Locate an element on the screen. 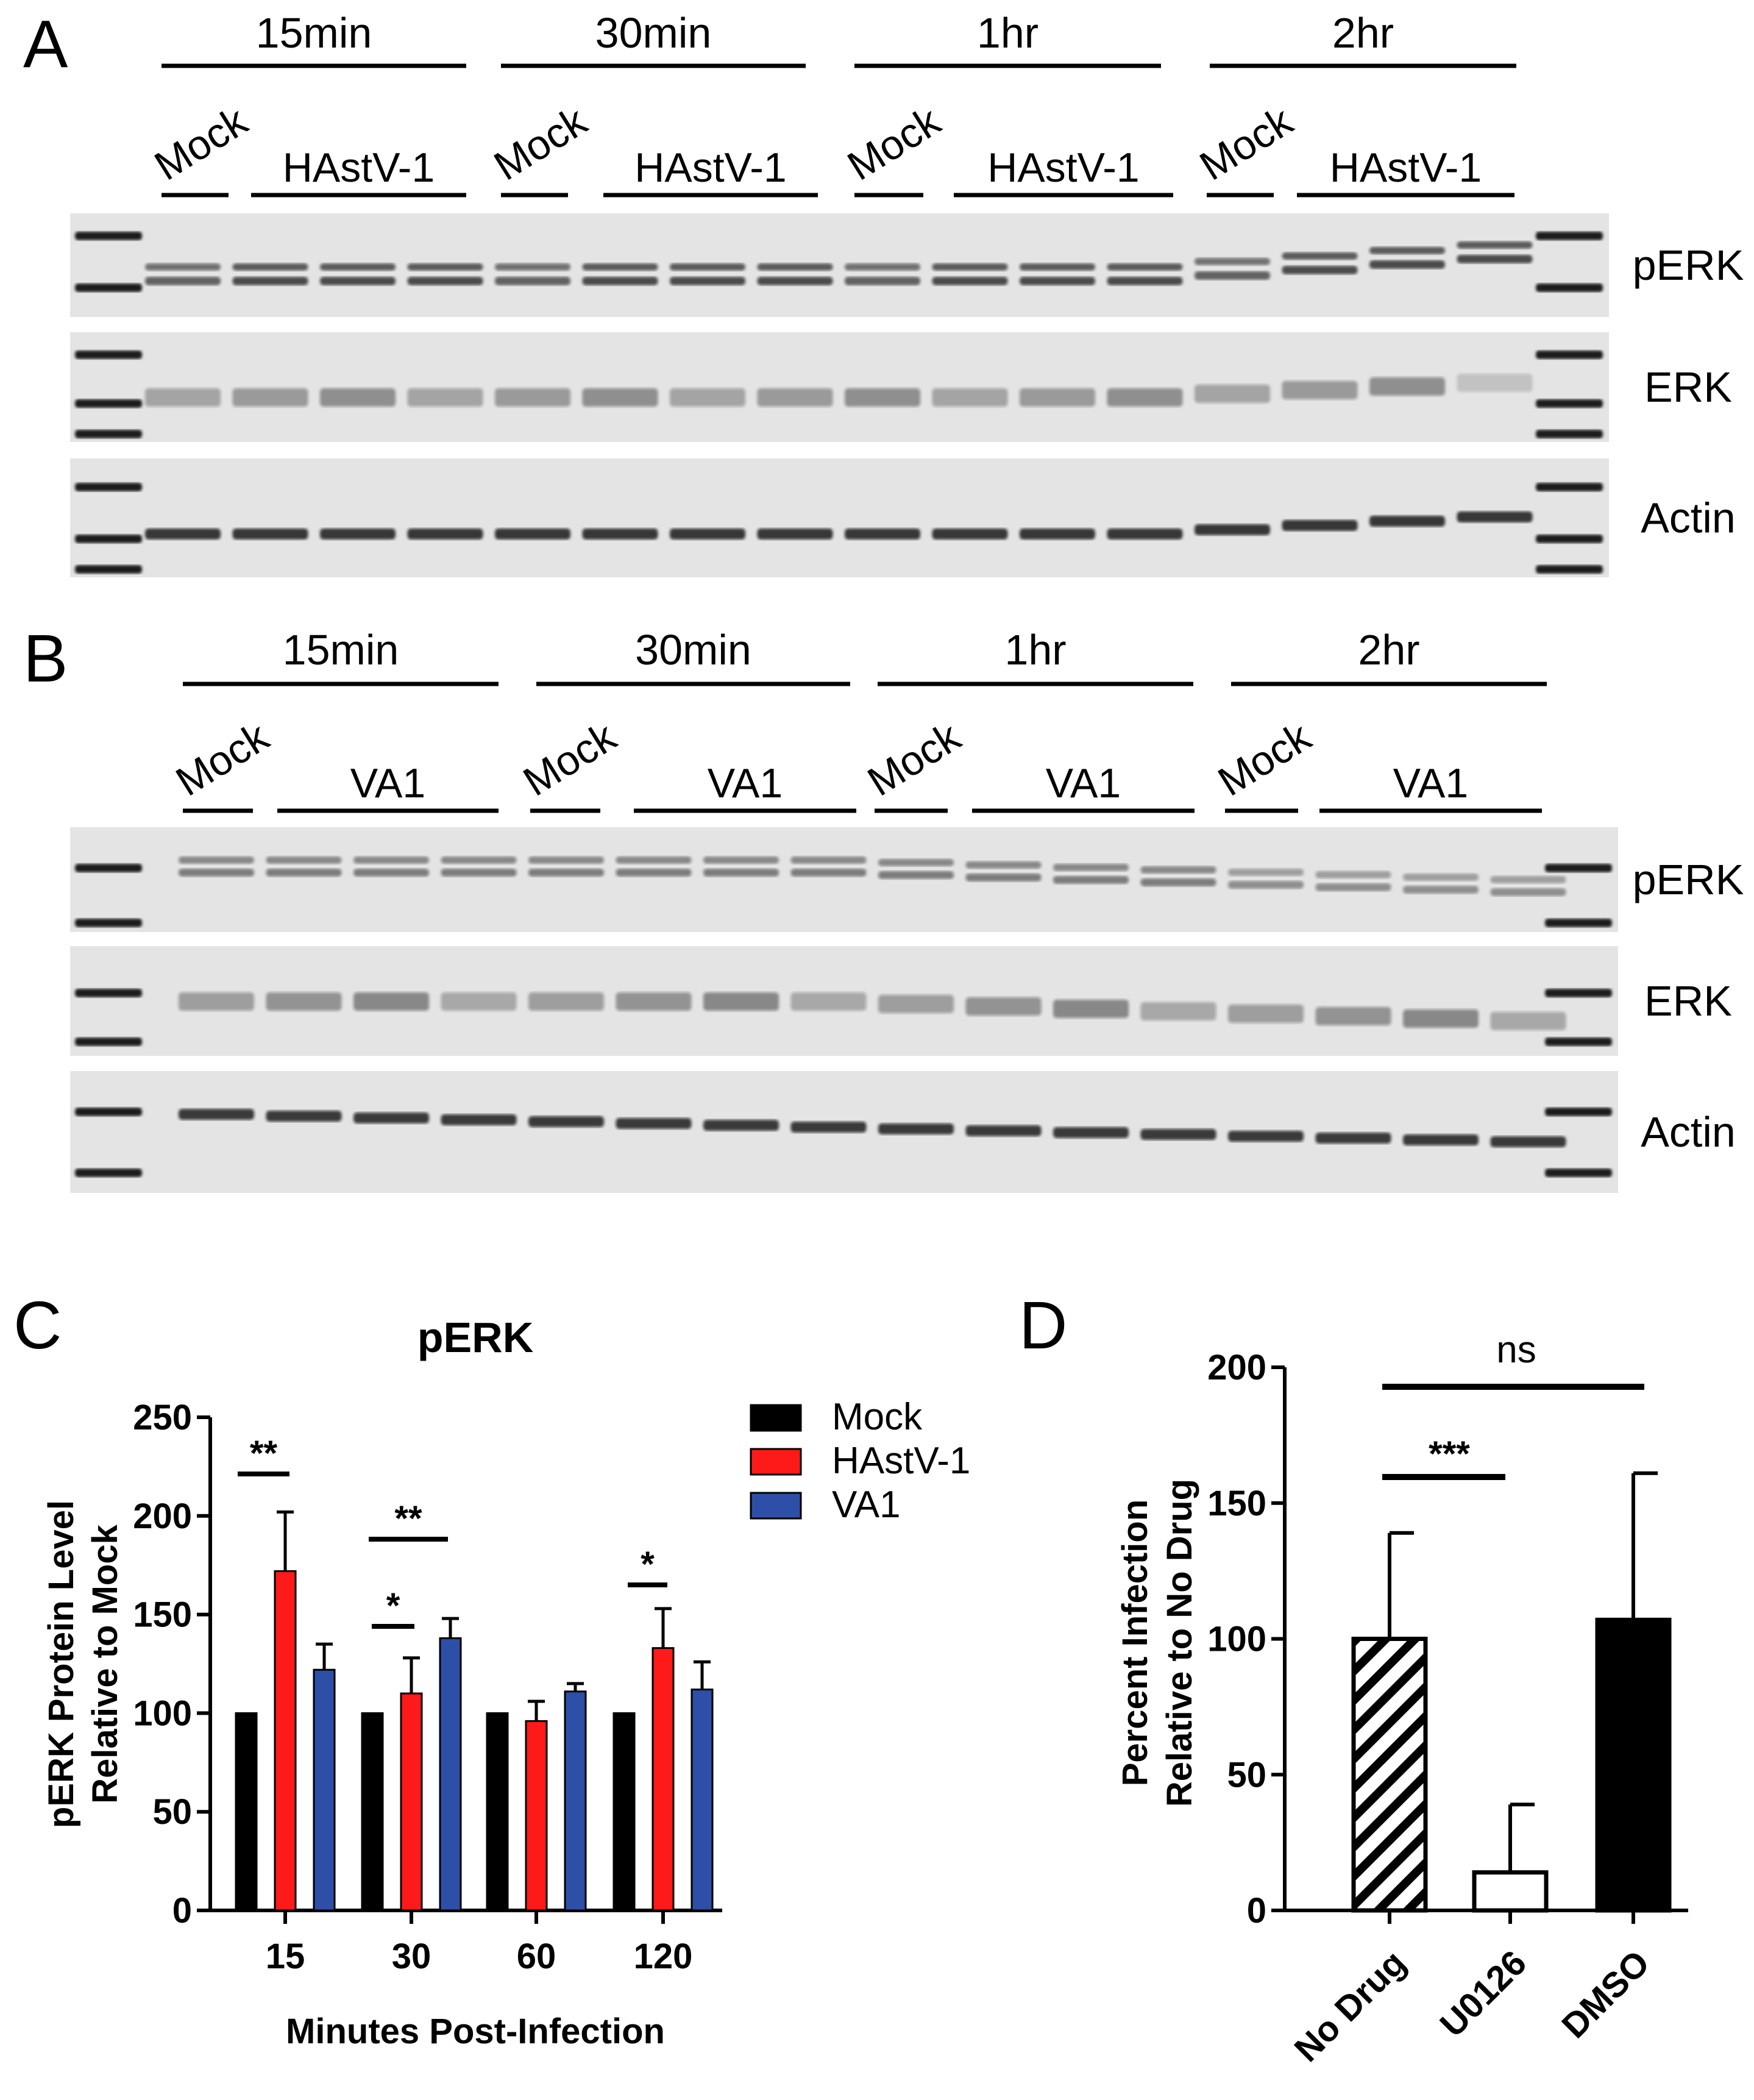  chart-d-x-tick-label: U0126 is located at coordinates (1483, 1994).